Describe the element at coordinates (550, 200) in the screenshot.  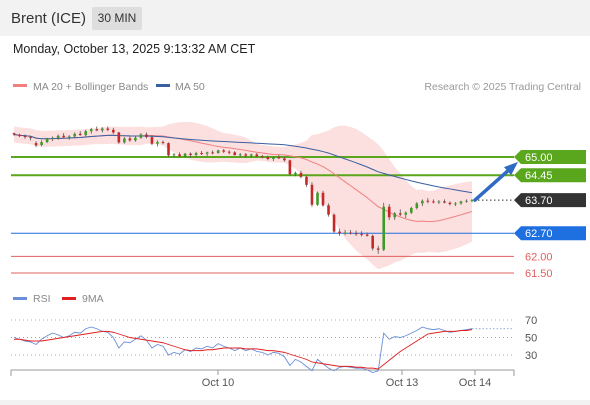
I see `level-tag-63.70` at that location.